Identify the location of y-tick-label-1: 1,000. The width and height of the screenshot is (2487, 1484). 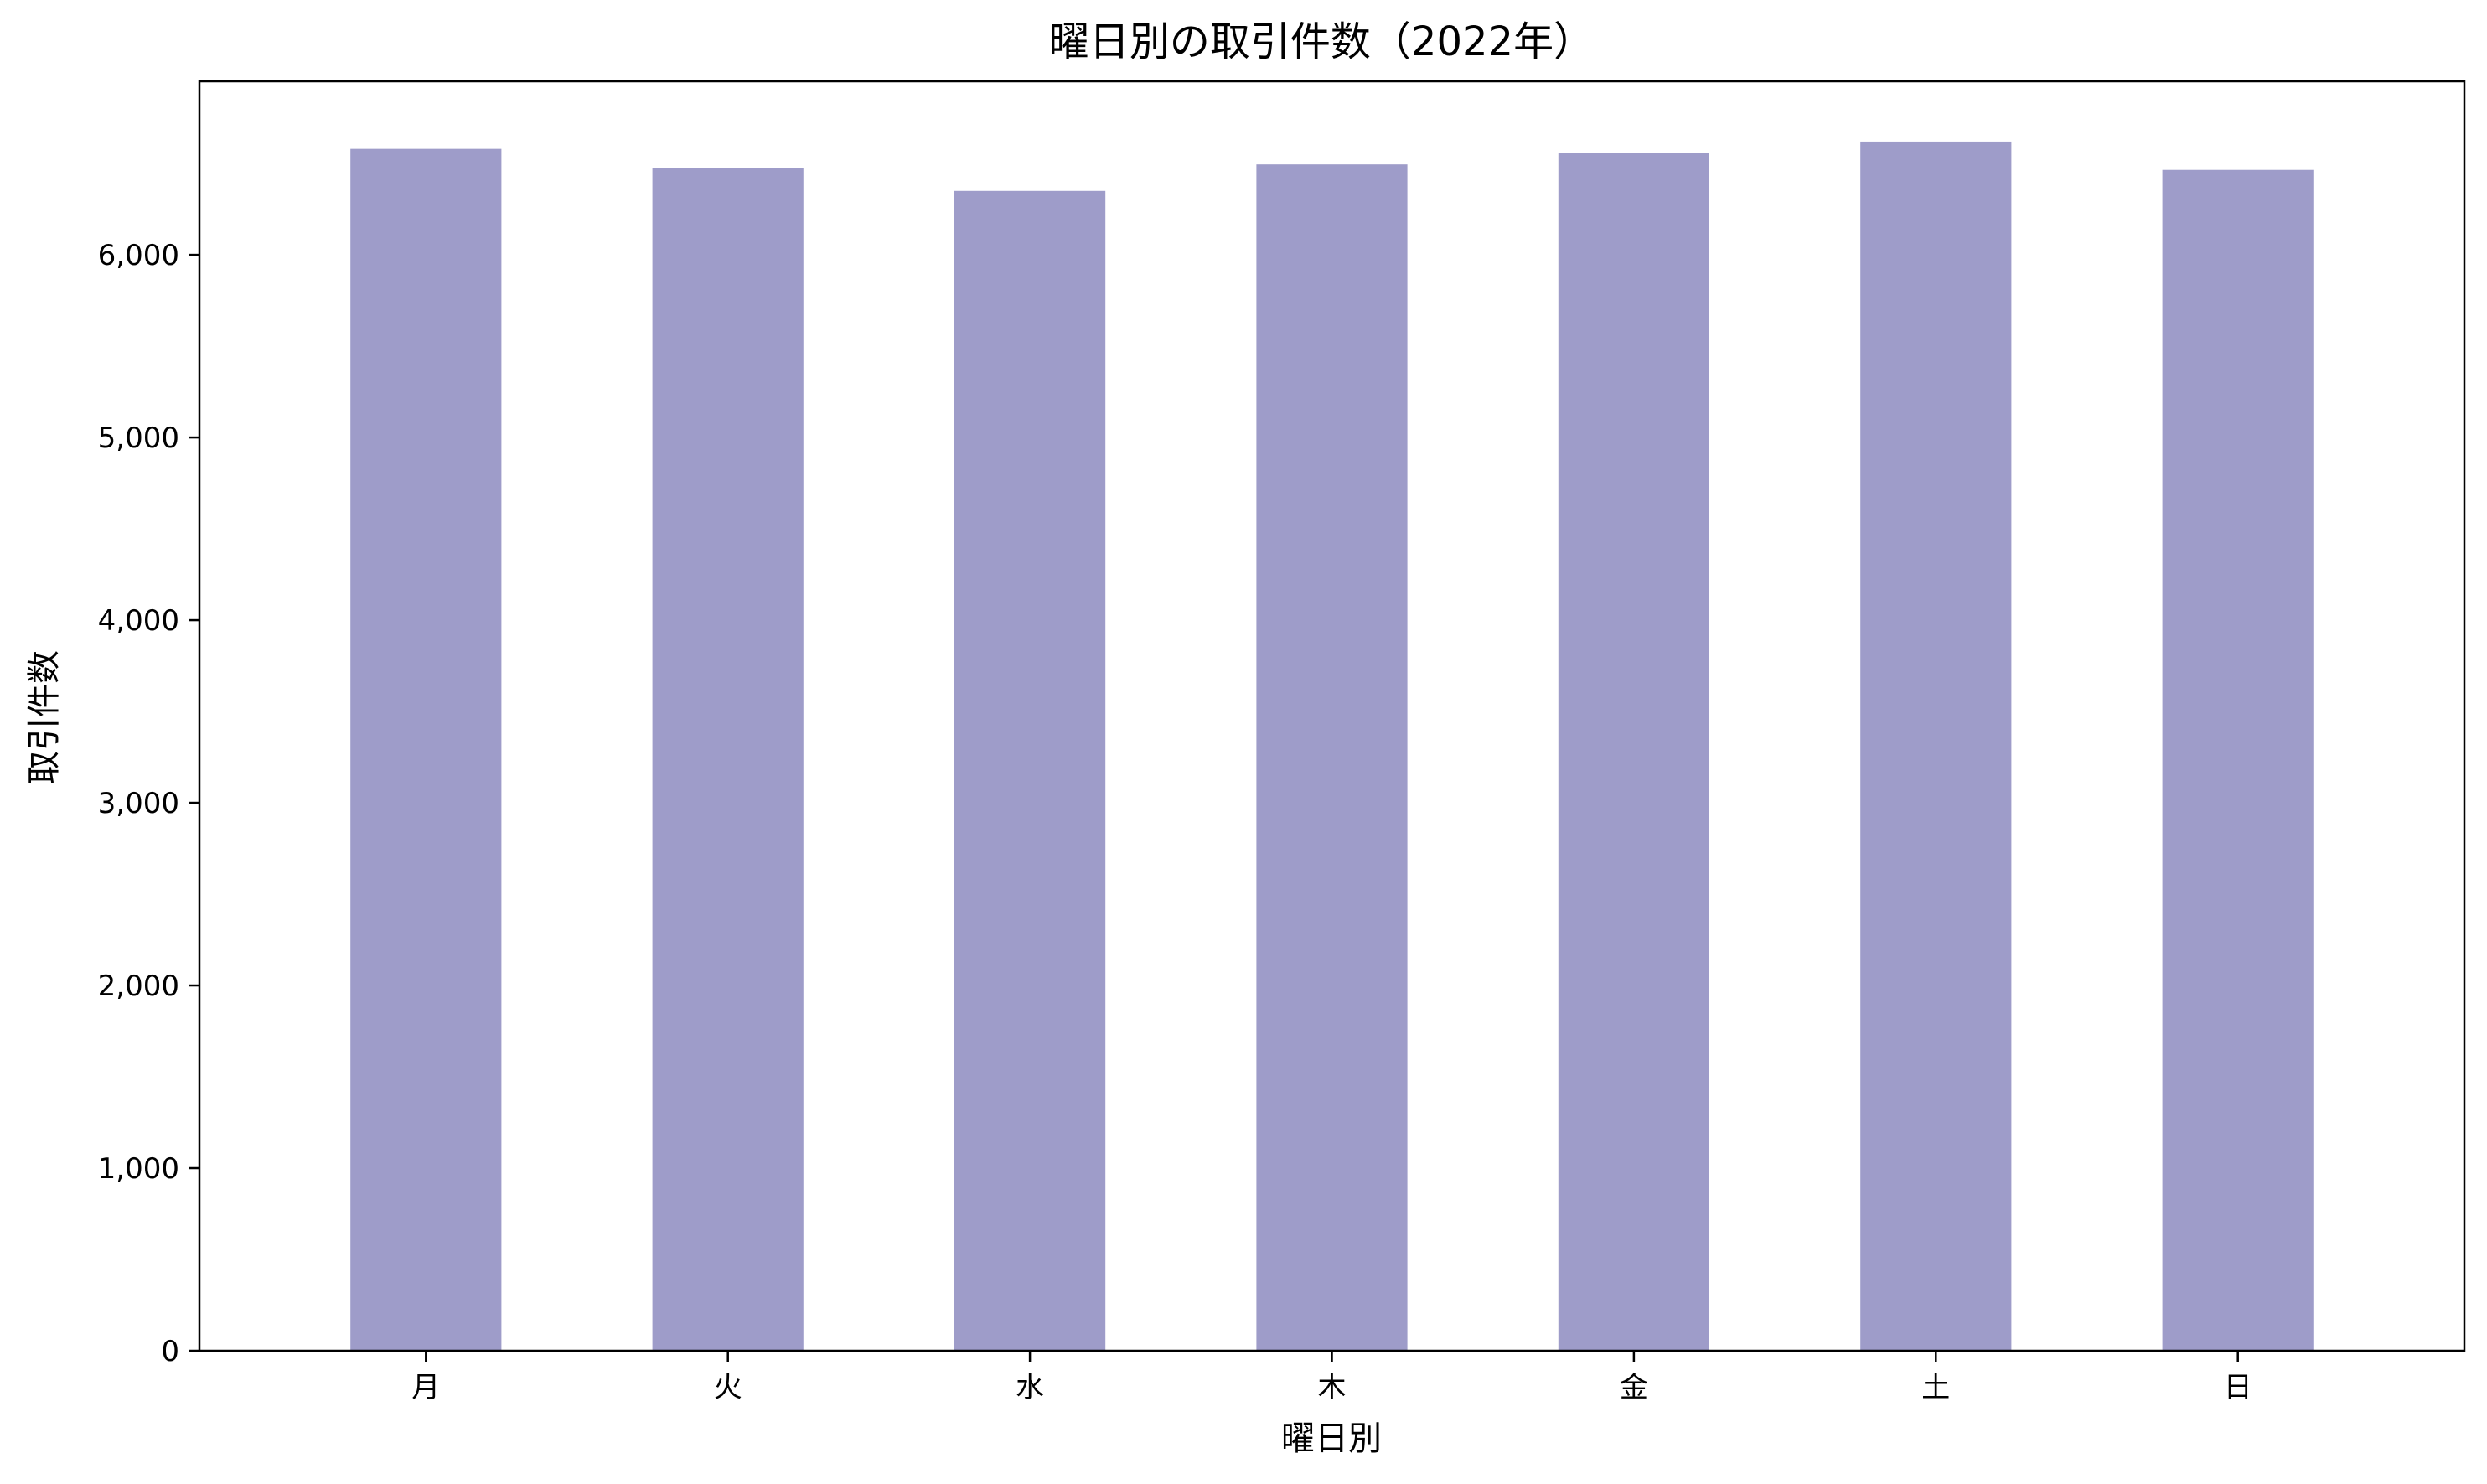
(139, 1169).